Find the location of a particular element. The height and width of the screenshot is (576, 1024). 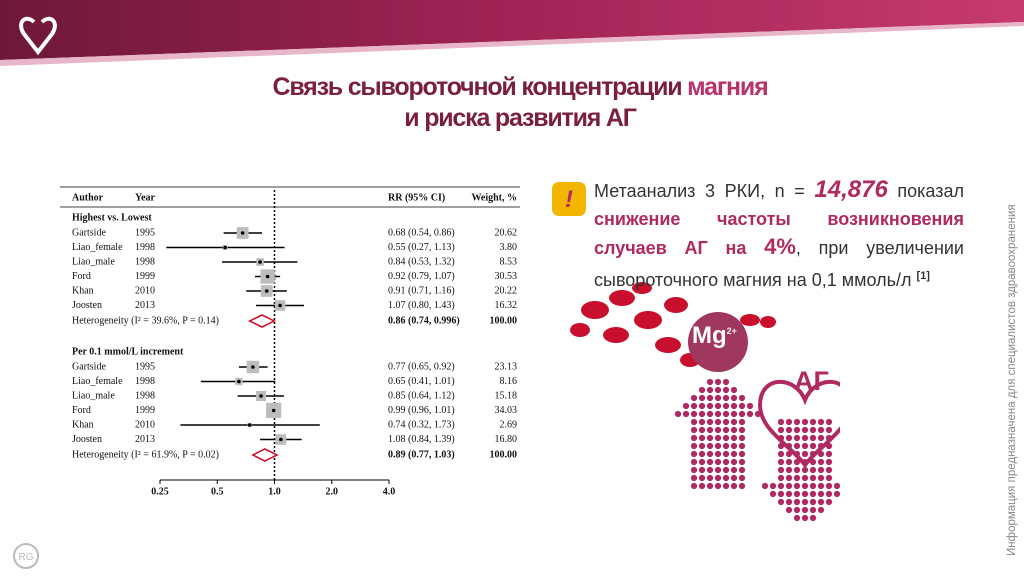

author: Liao_male is located at coordinates (93, 395).